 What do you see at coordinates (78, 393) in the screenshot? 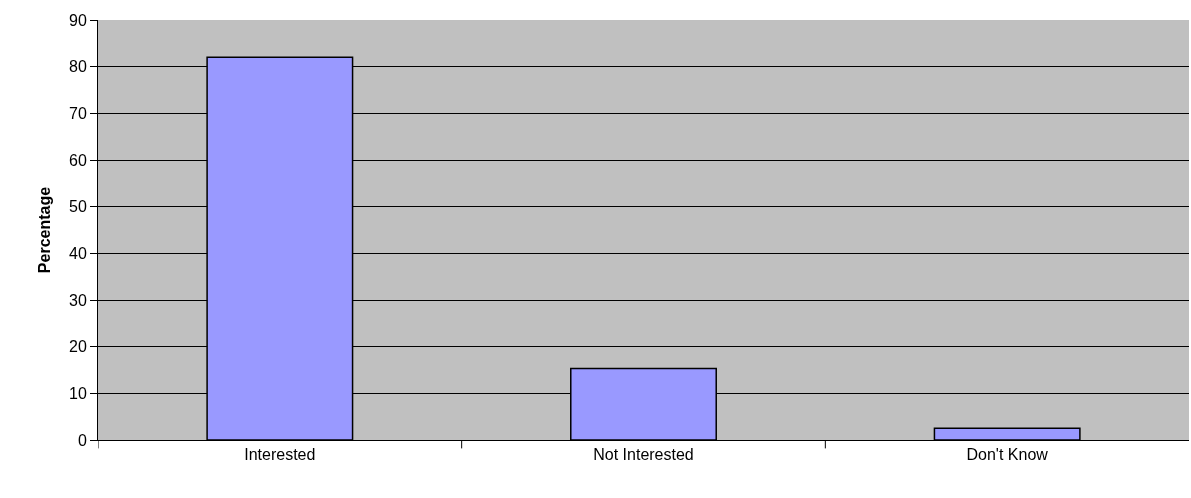
I see `y-tick-label: 10` at bounding box center [78, 393].